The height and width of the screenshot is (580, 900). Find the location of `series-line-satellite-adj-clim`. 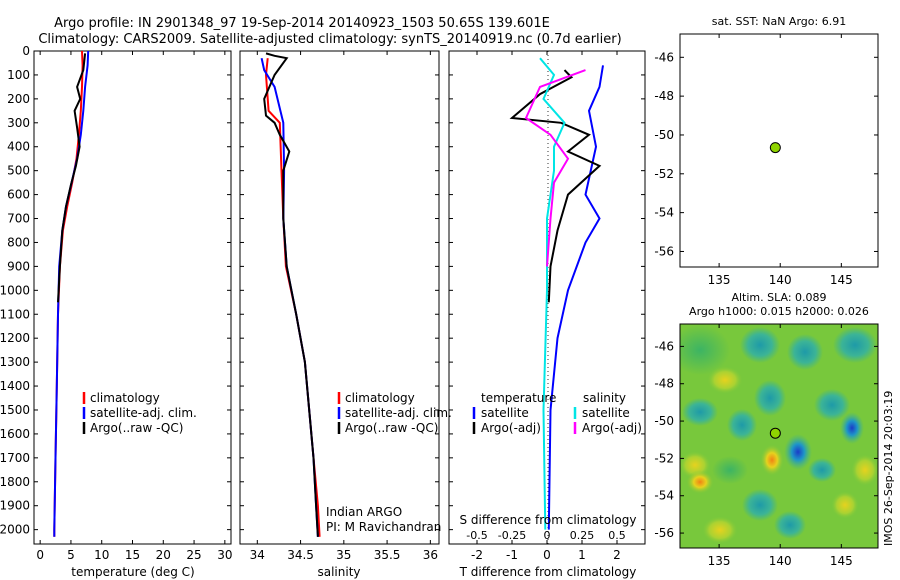

series-line-satellite-adj-clim is located at coordinates (289, 297).